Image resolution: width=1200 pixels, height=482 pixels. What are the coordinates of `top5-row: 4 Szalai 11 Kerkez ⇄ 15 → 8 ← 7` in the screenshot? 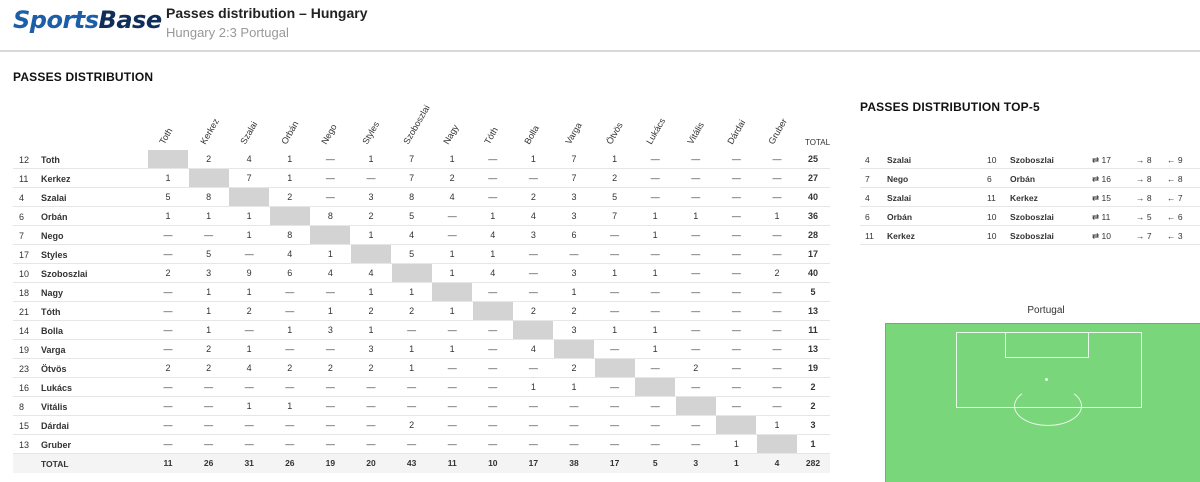 It's located at (1030, 197).